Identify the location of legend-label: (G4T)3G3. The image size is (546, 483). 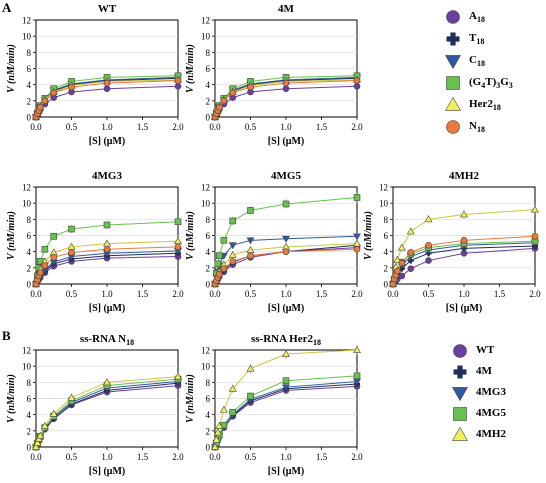
(491, 83).